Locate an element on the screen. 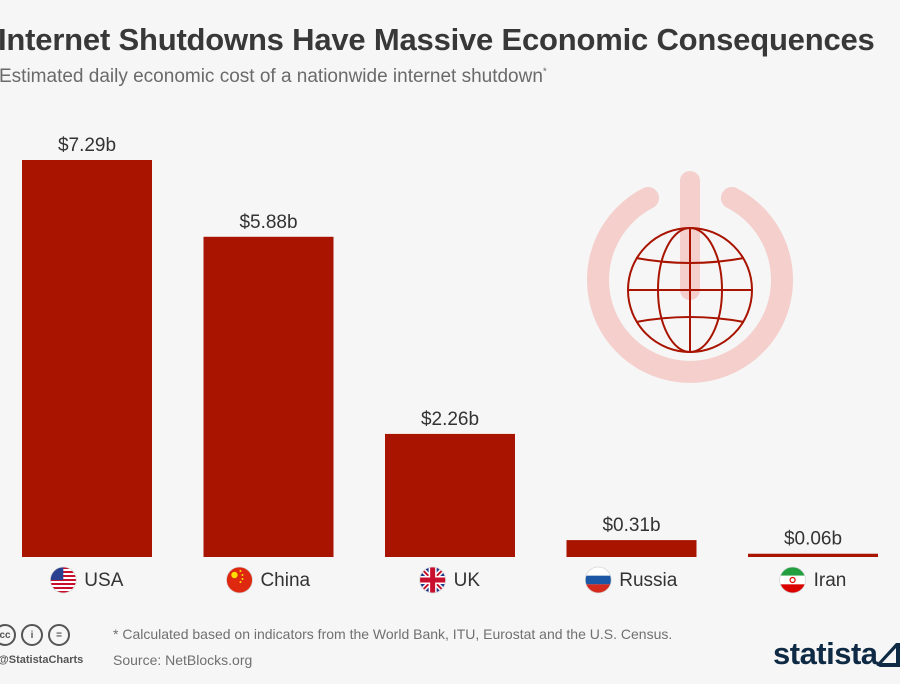  category-label: China is located at coordinates (285, 580).